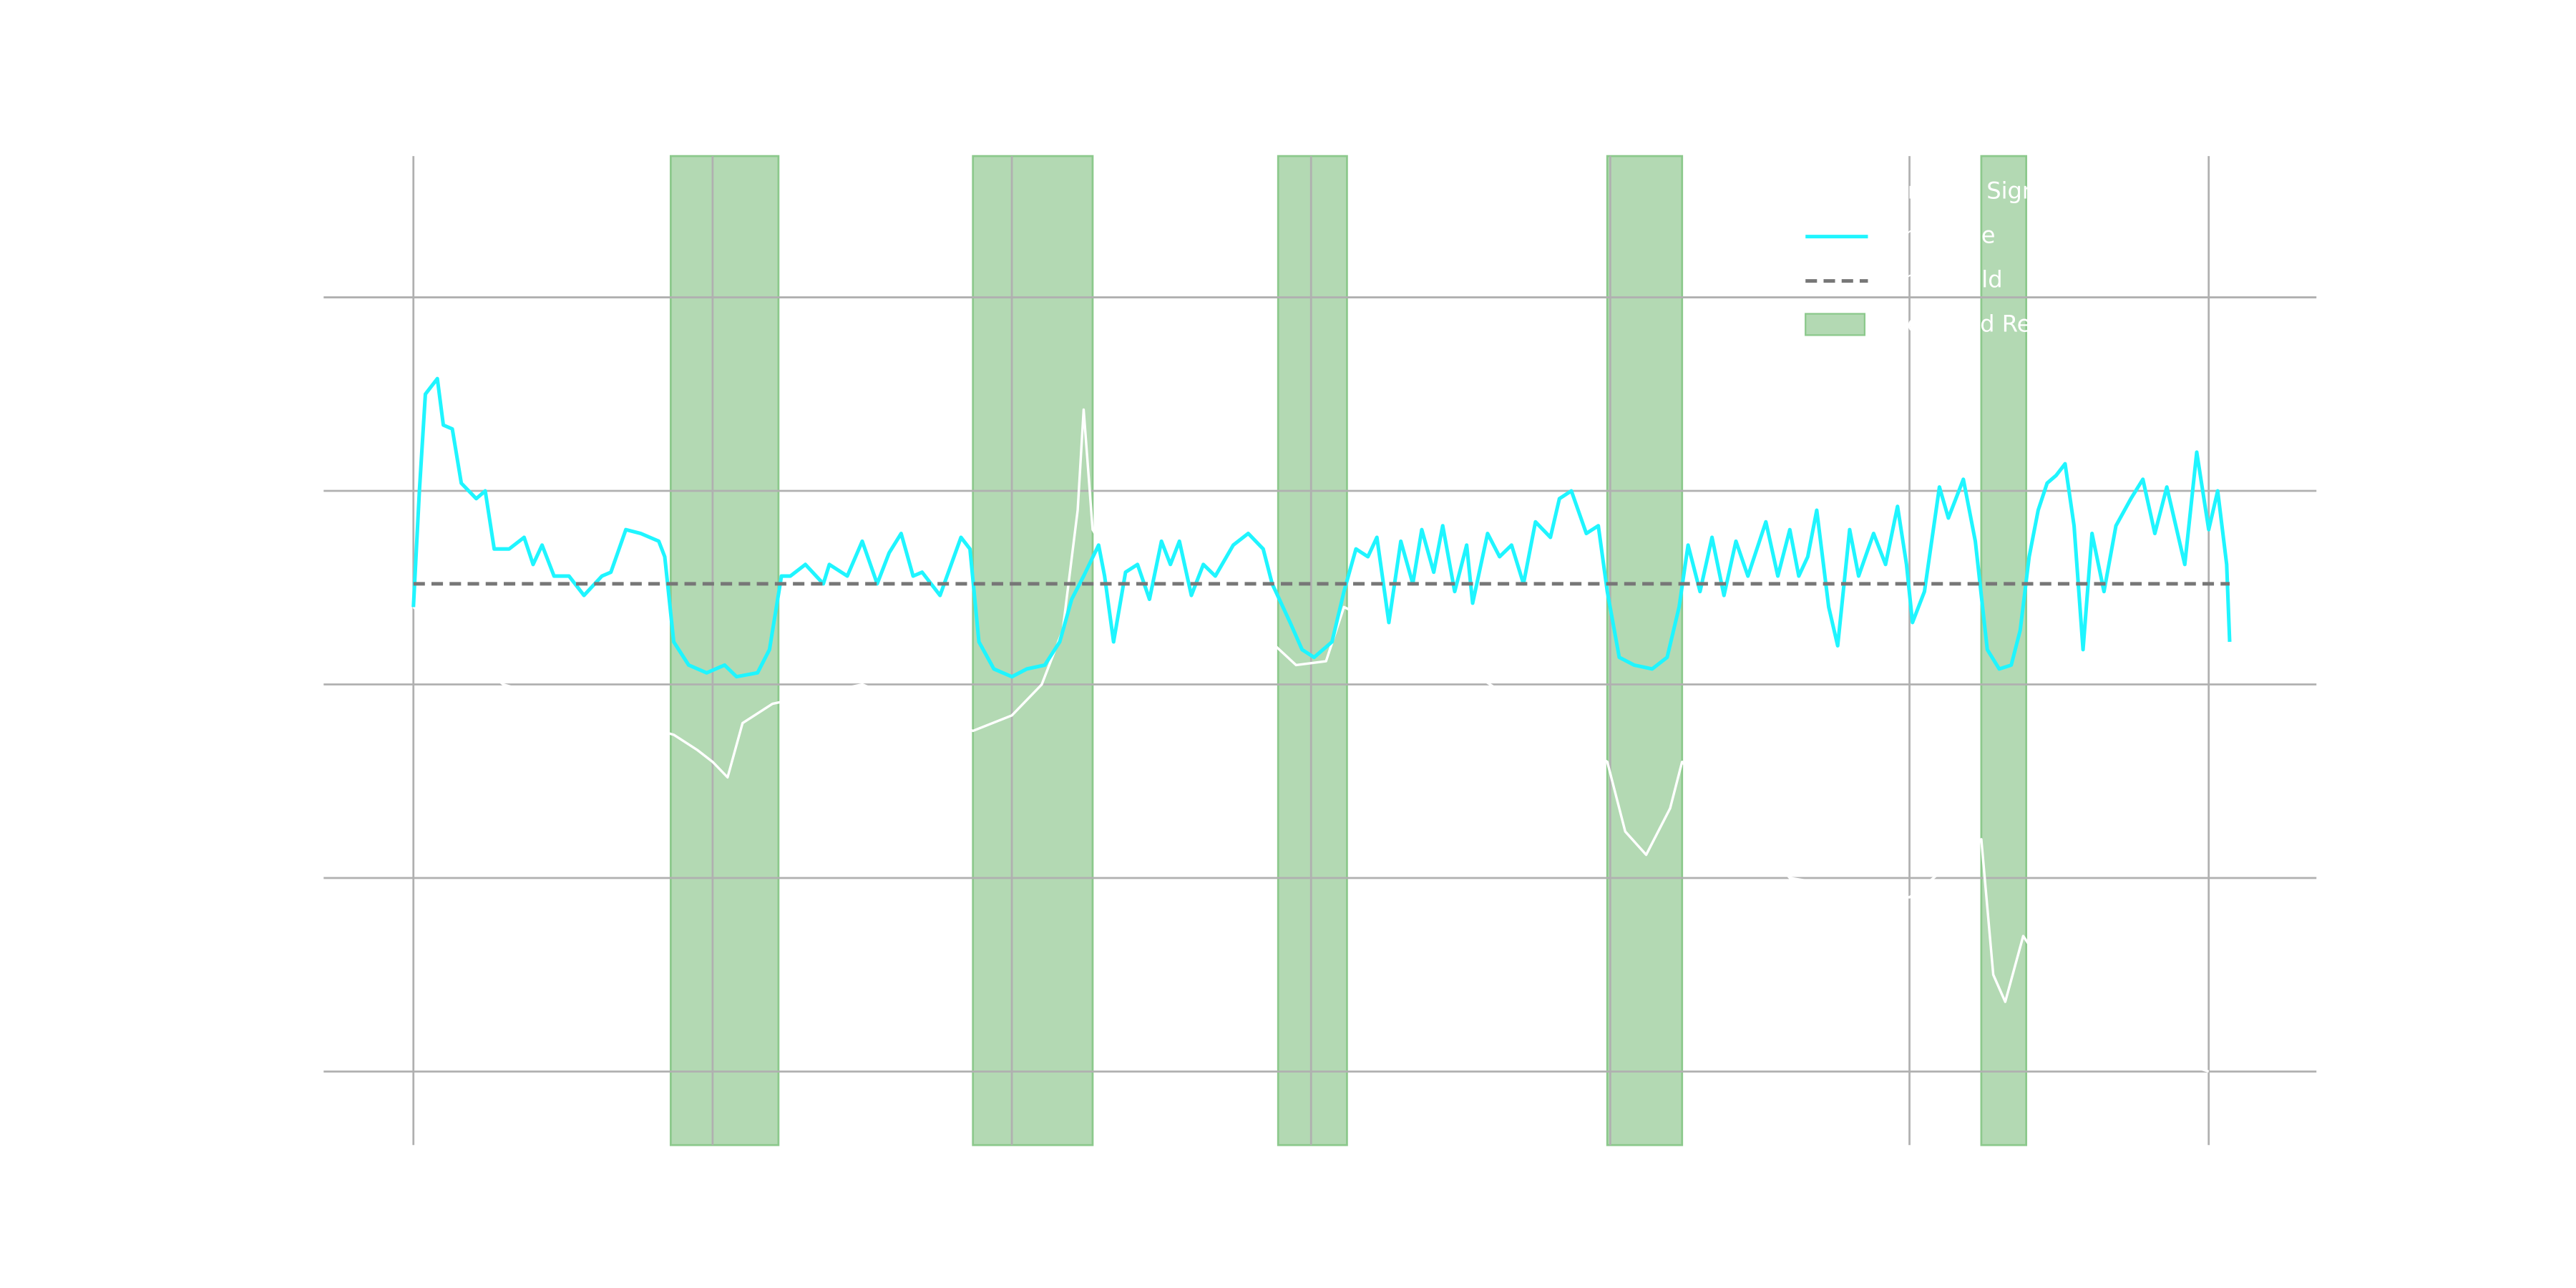  Describe the element at coordinates (1973, 191) in the screenshot. I see `legend-label: Original Signal` at that location.